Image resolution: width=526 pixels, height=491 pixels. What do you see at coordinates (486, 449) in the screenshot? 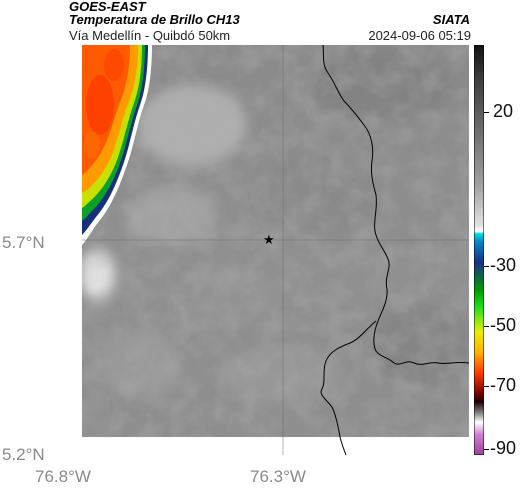
I see `cbar-tickmark-m90` at bounding box center [486, 449].